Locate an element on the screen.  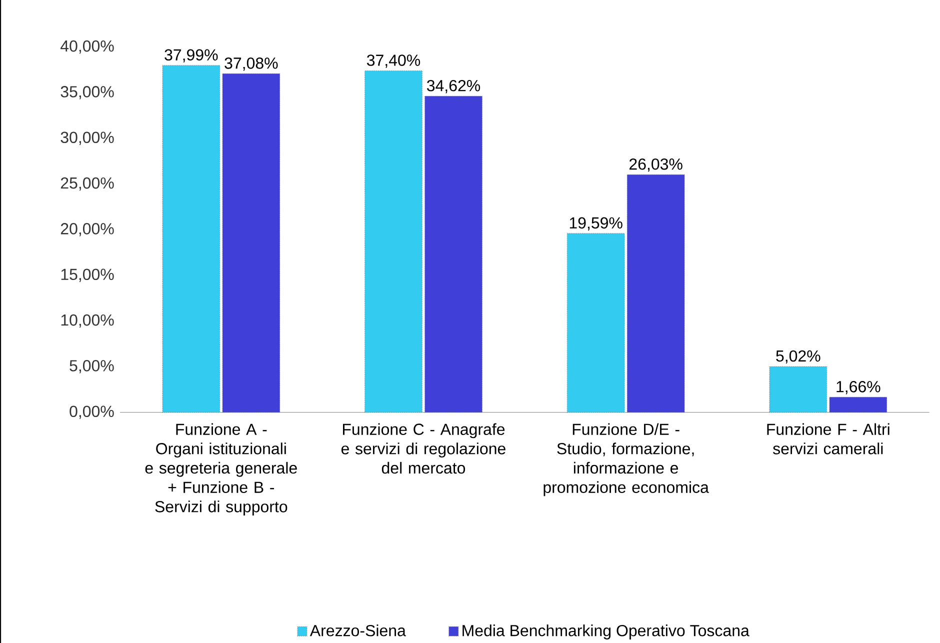
x-tick-label: Funzione A - Organi istituzionali e segreteria generale + Funzione B - Servizi di supporto is located at coordinates (221, 469).